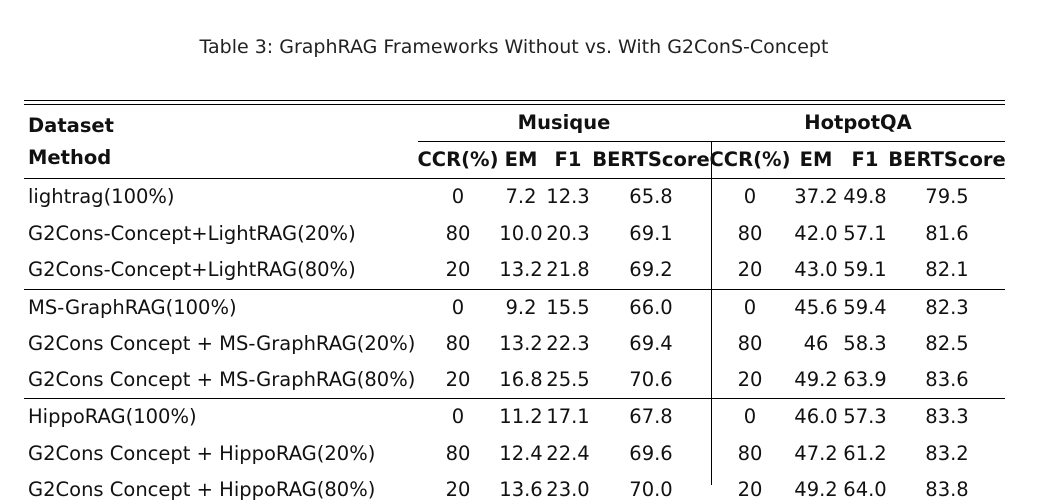 This screenshot has height=502, width=1058. What do you see at coordinates (947, 307) in the screenshot?
I see `value-cell-hotpotqa-bertscore: 82.3` at bounding box center [947, 307].